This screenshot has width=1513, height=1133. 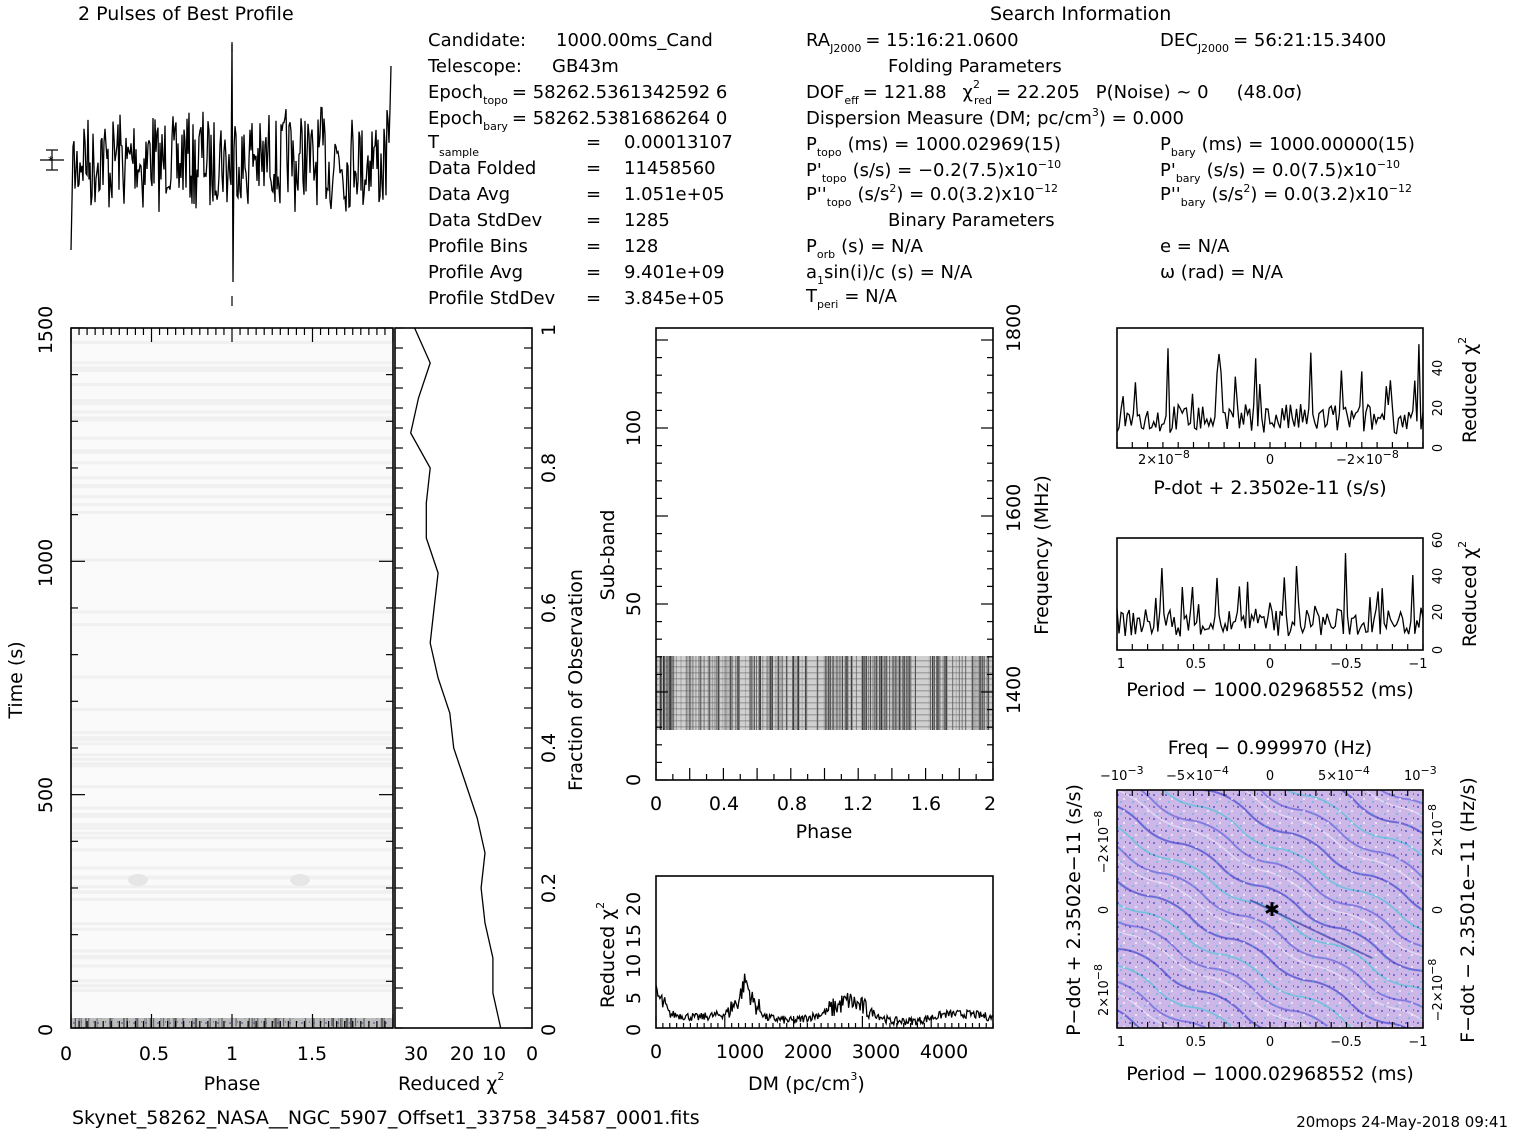 I want to click on pdtopo-value: (s/s) = −0.2(7.5)x10, so click(x=945, y=170).